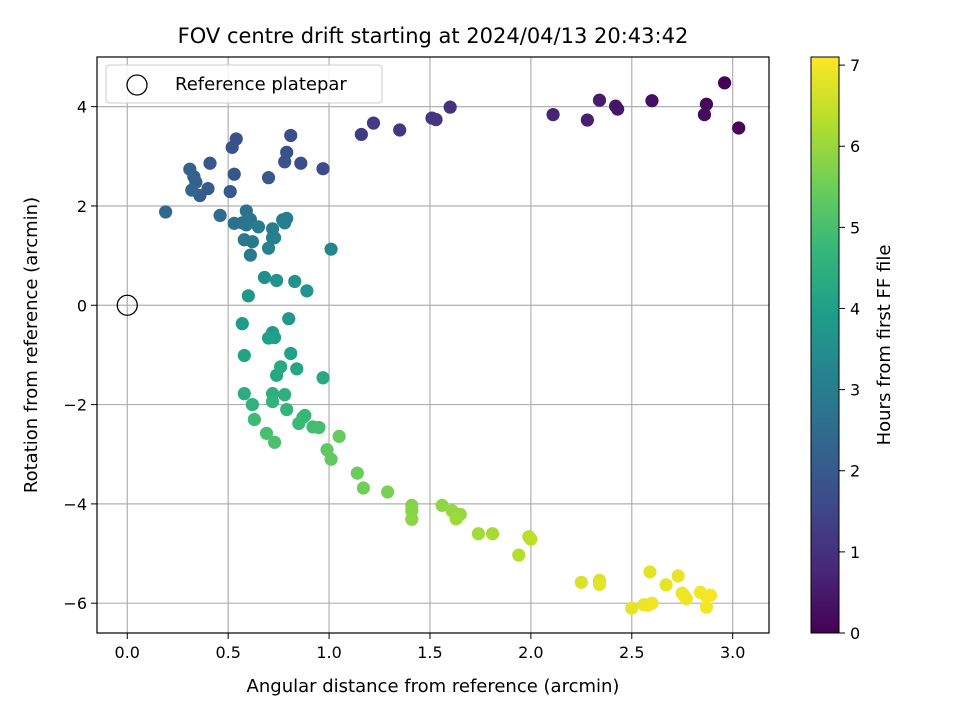 The height and width of the screenshot is (720, 960). Describe the element at coordinates (855, 633) in the screenshot. I see `colorbar-tick-label: 0` at that location.